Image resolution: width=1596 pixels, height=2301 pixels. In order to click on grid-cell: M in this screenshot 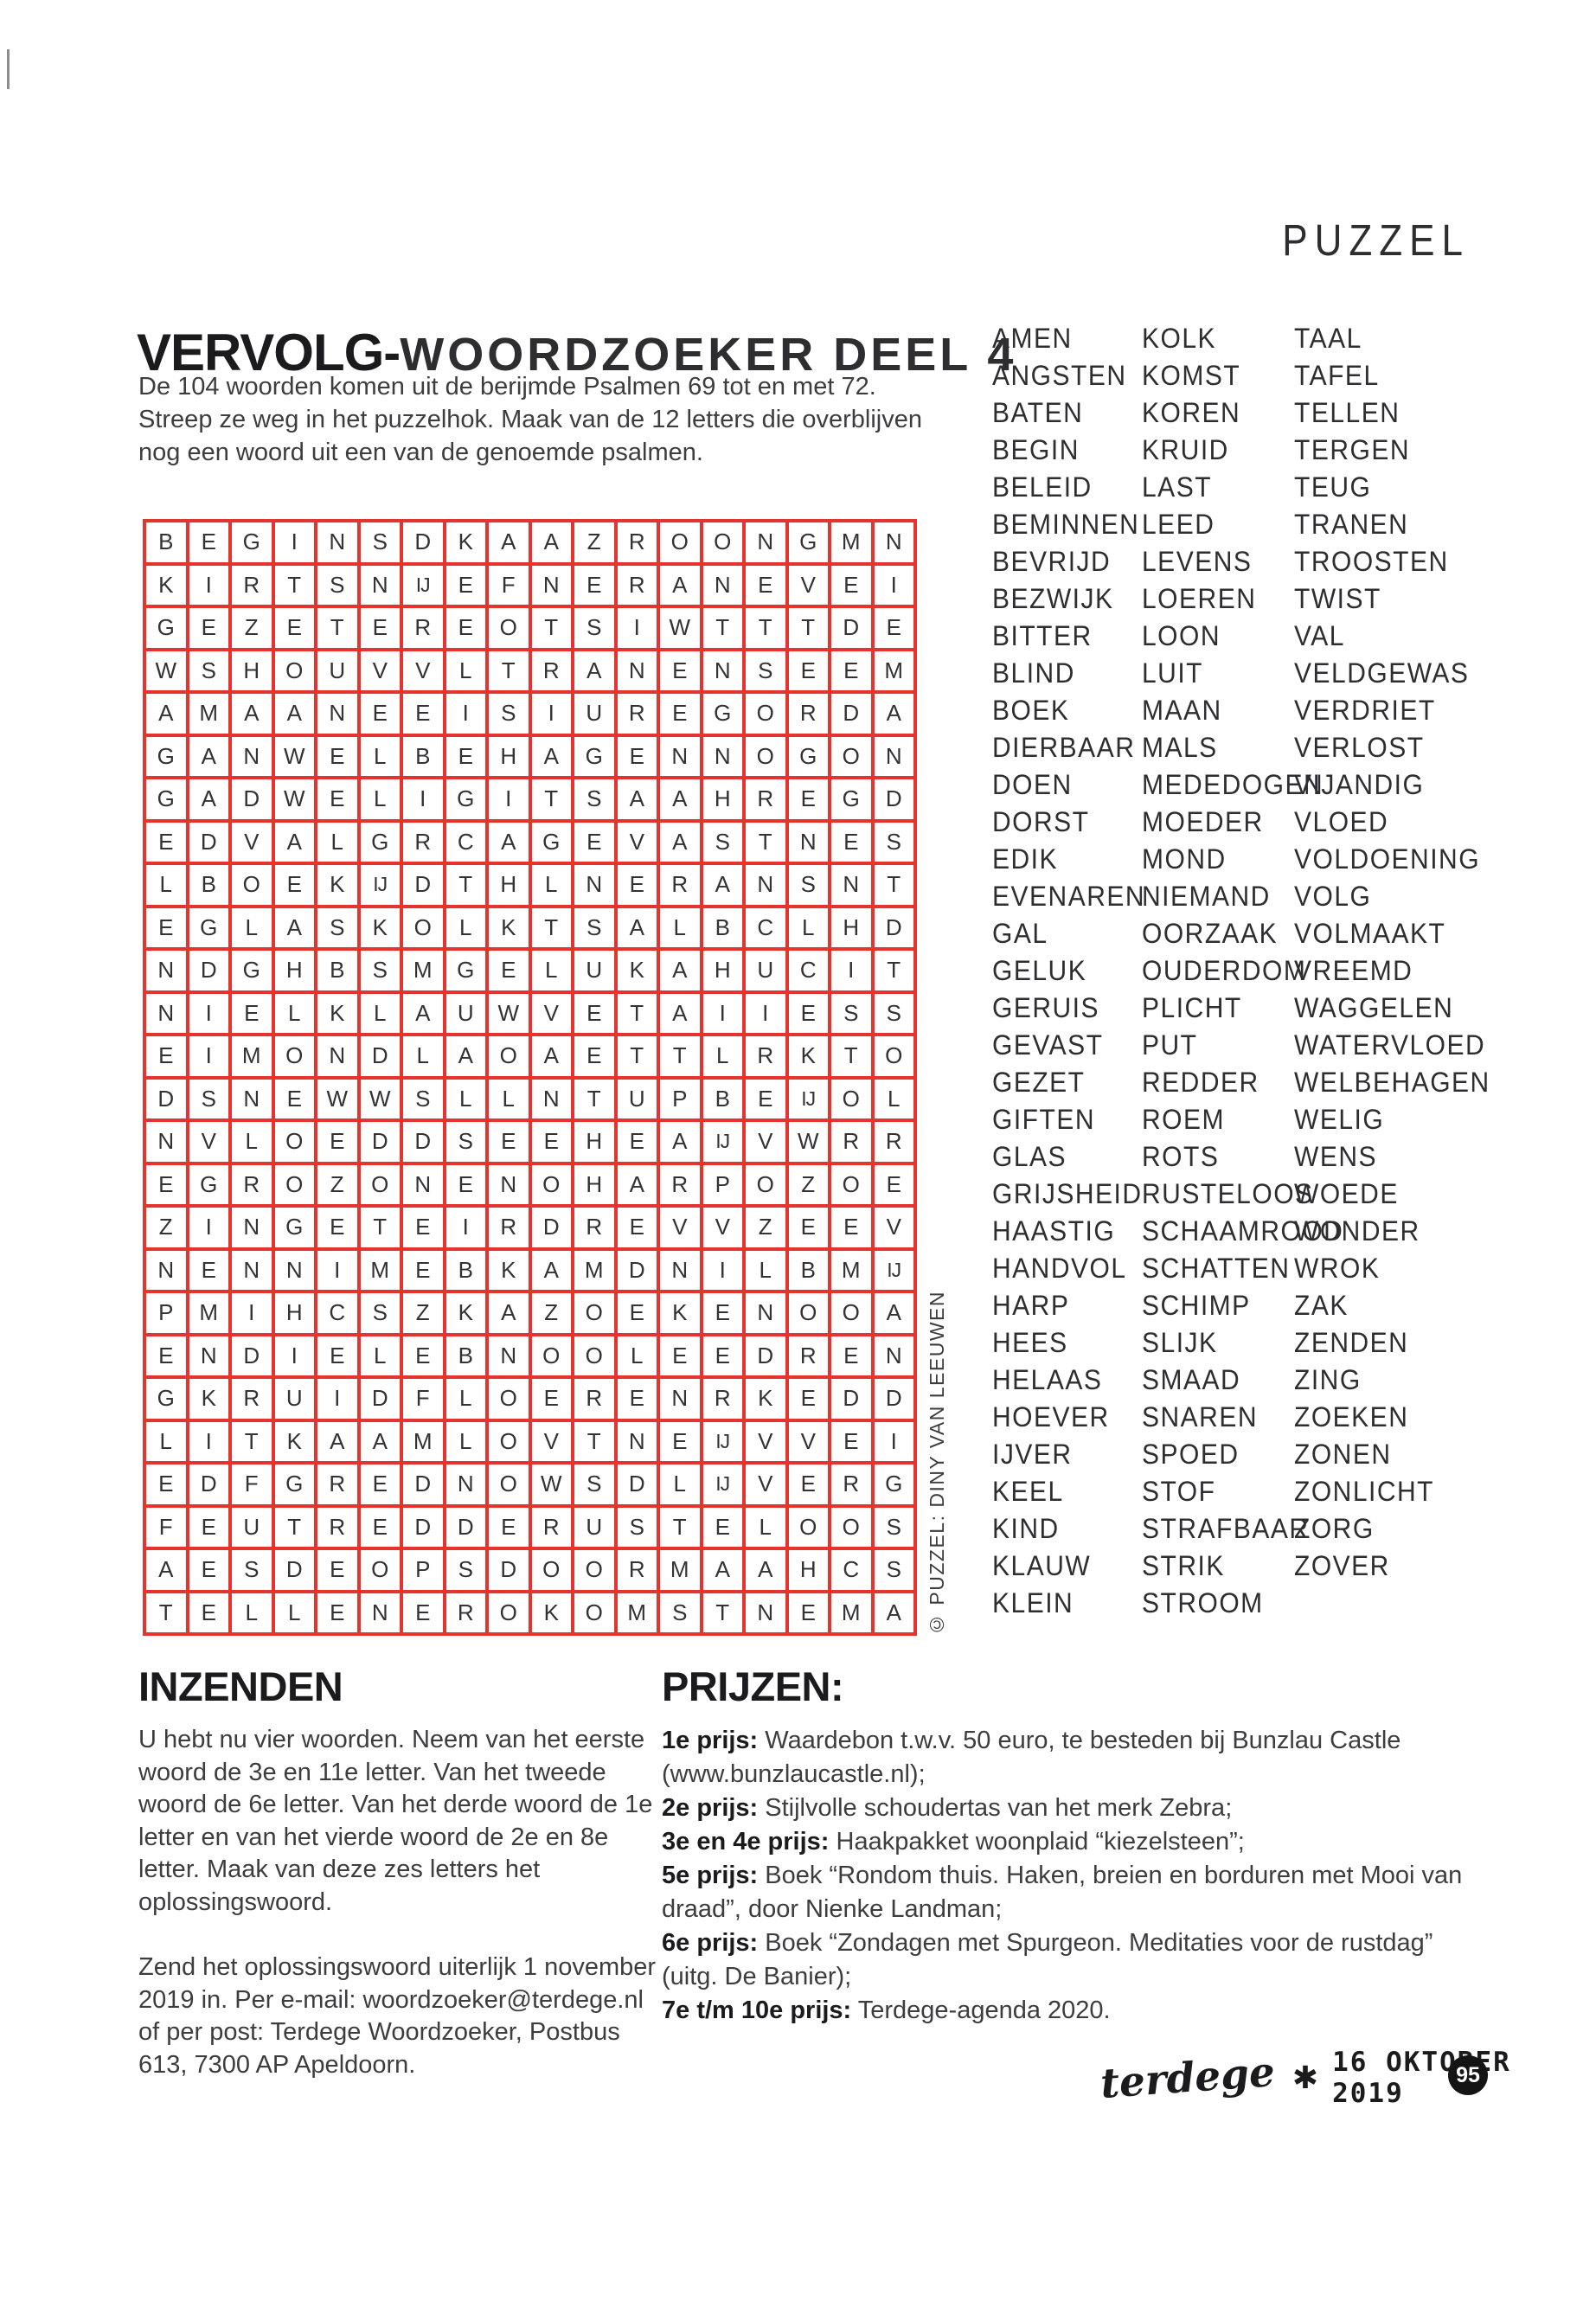, I will do `click(680, 1570)`.